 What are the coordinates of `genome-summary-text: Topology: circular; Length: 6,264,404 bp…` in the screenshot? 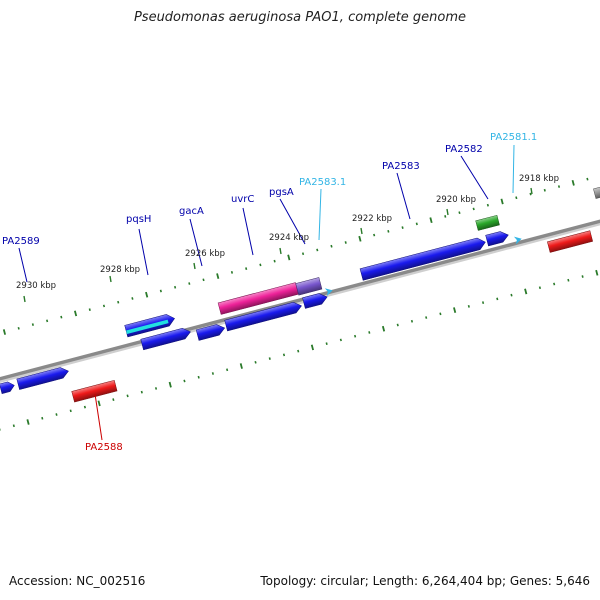 It's located at (425, 581).